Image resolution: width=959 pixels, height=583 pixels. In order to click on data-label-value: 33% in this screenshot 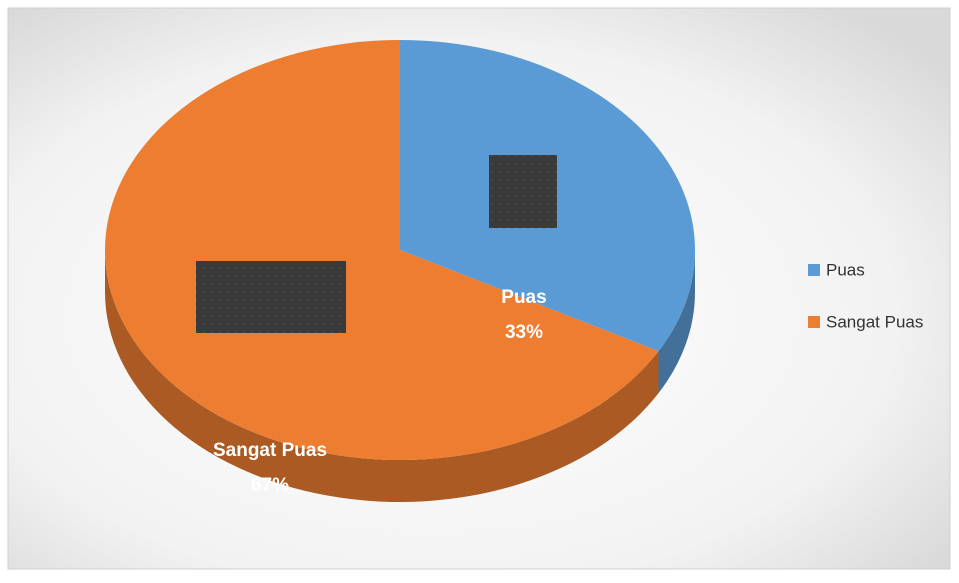, I will do `click(524, 332)`.